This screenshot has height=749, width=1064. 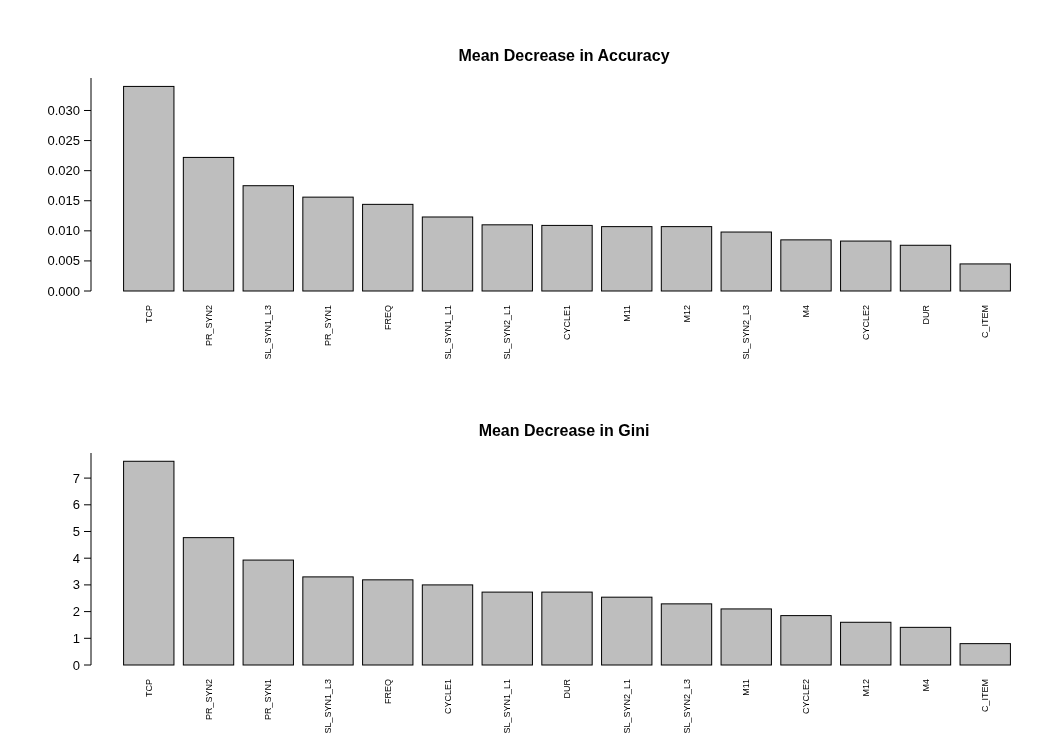 I want to click on y-tick-label: 5, so click(x=76, y=532).